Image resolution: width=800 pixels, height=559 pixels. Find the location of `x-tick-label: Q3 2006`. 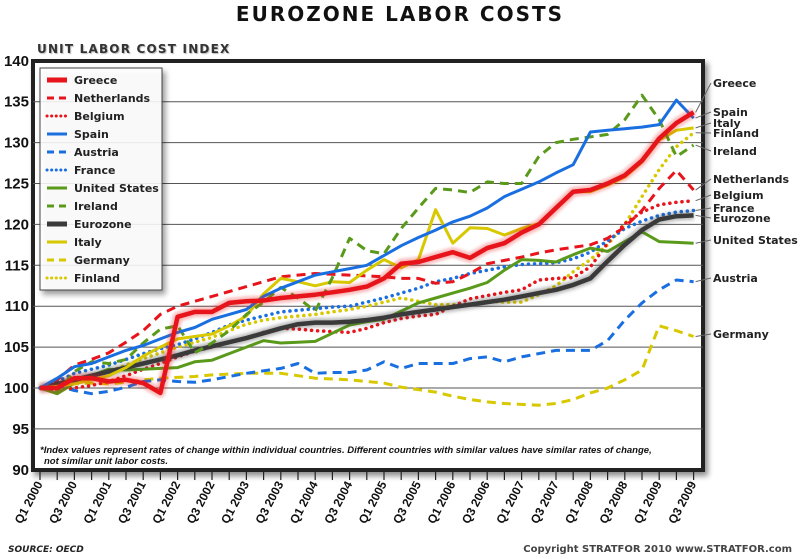

x-tick-label: Q3 2006 is located at coordinates (476, 503).